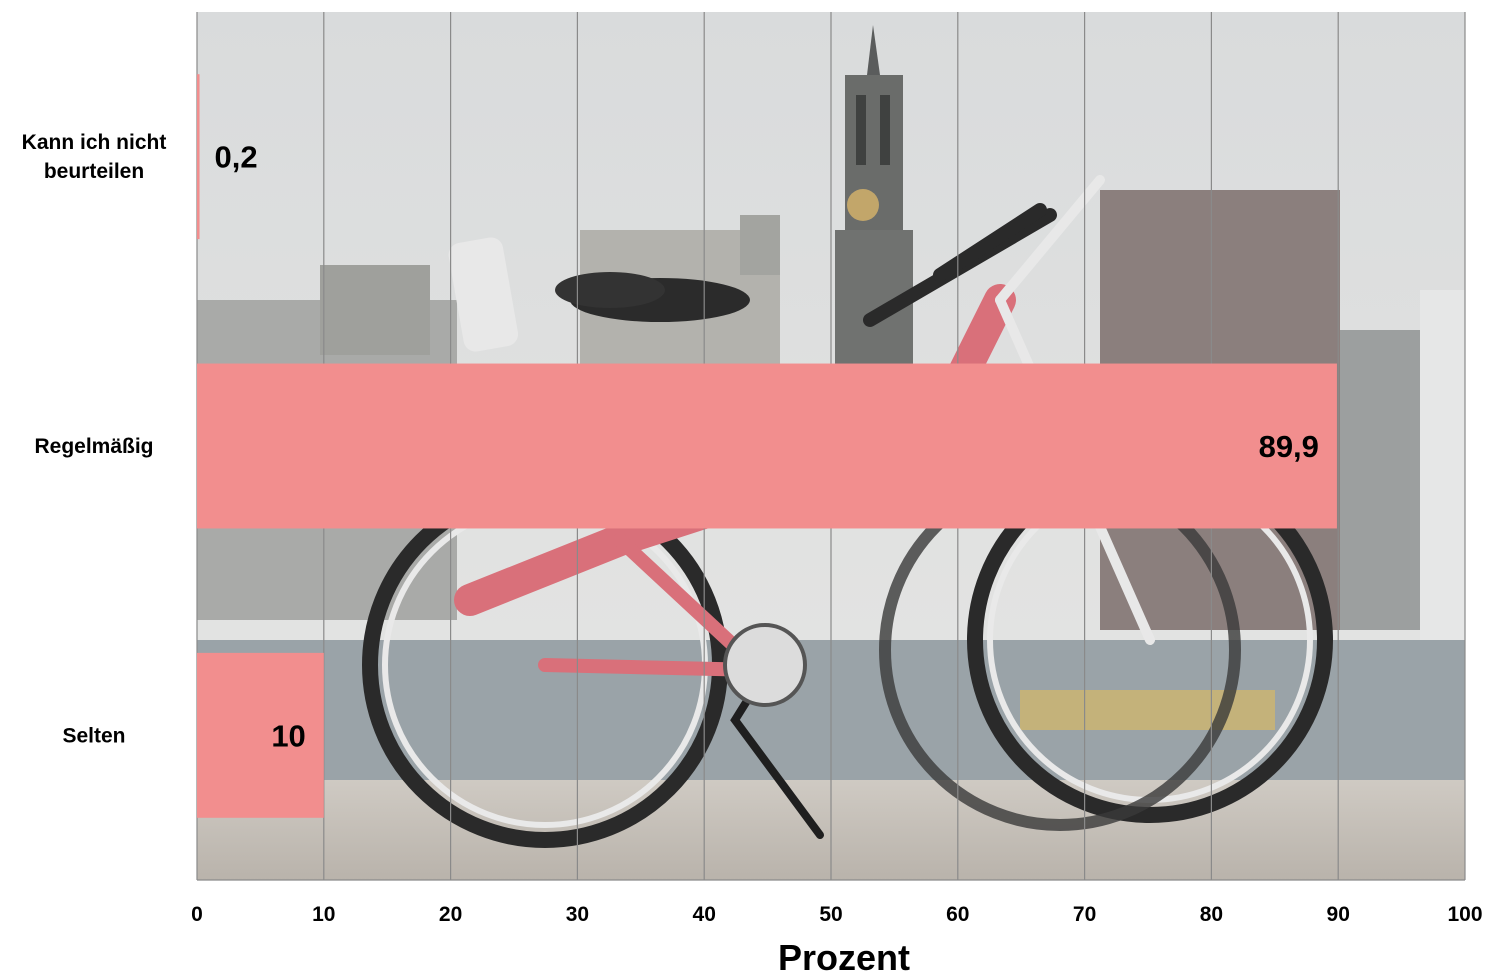 The height and width of the screenshot is (975, 1486). I want to click on x-tick-label-50: 50, so click(830, 914).